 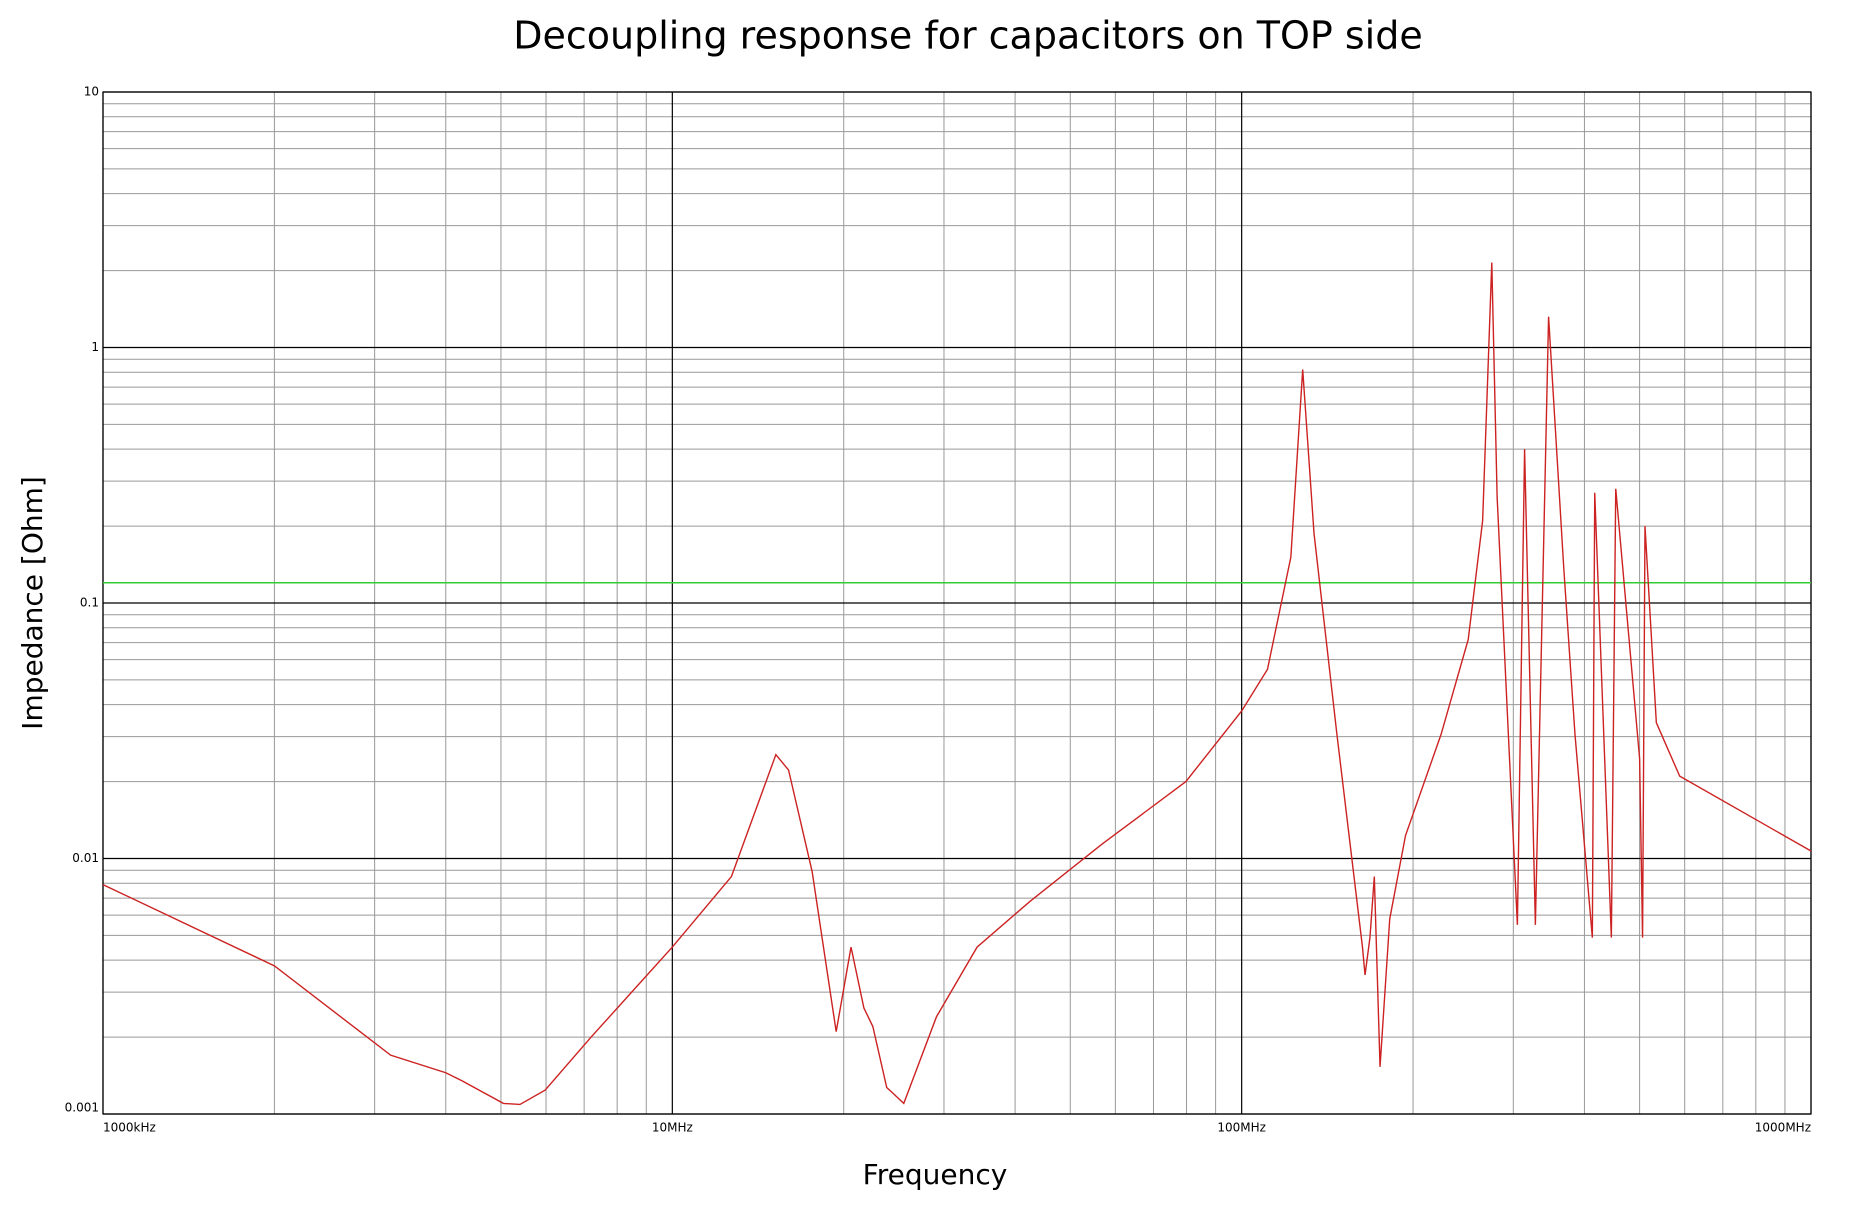 What do you see at coordinates (129, 1128) in the screenshot?
I see `x-tick-label: 1000kHz` at bounding box center [129, 1128].